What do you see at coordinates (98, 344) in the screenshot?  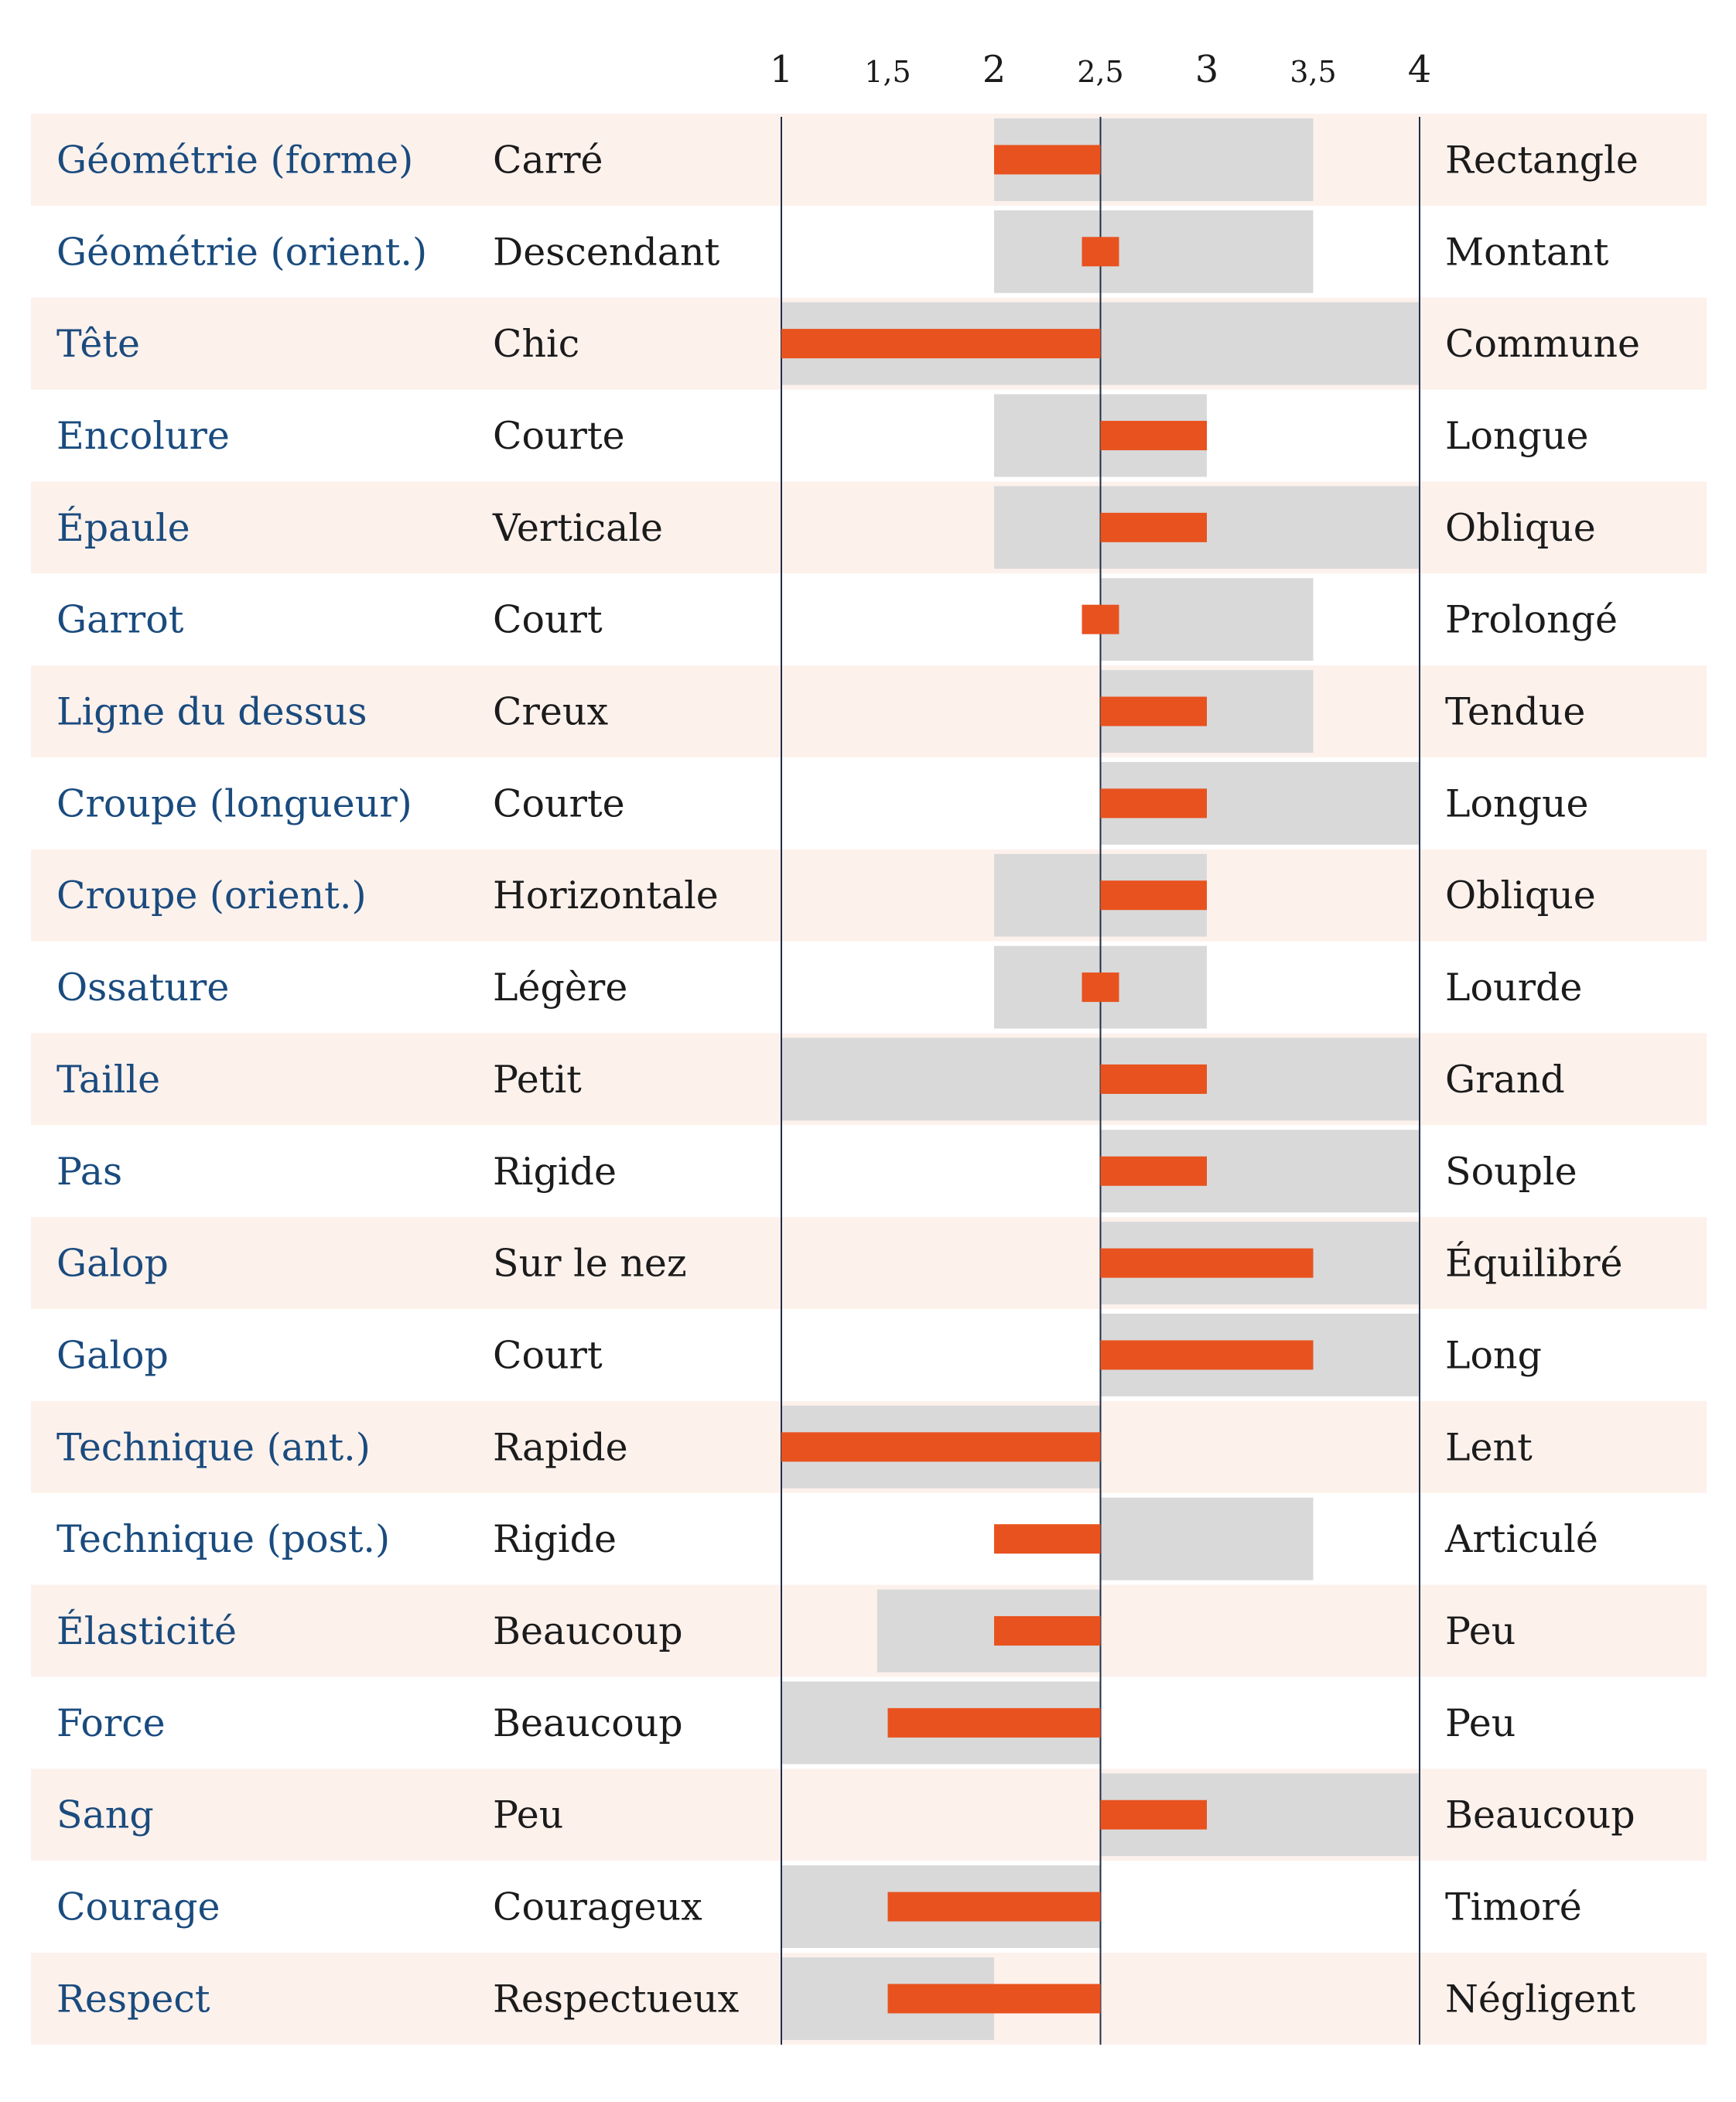 I see `trait-label: Tête` at bounding box center [98, 344].